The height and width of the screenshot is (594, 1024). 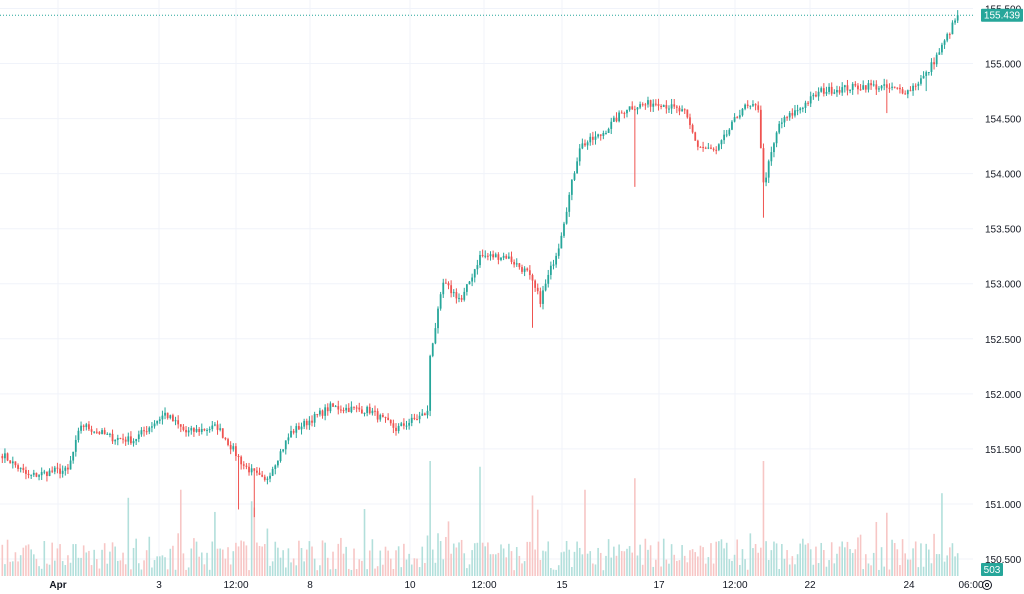 I want to click on gear-icon, so click(x=987, y=585).